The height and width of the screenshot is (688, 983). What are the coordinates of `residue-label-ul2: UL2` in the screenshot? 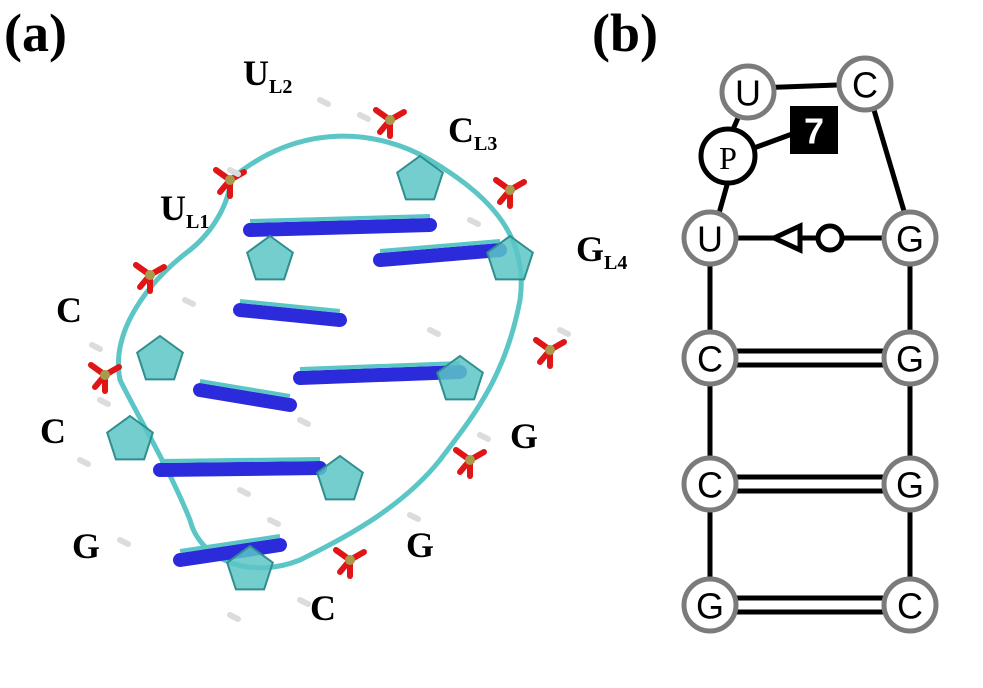 It's located at (268, 75).